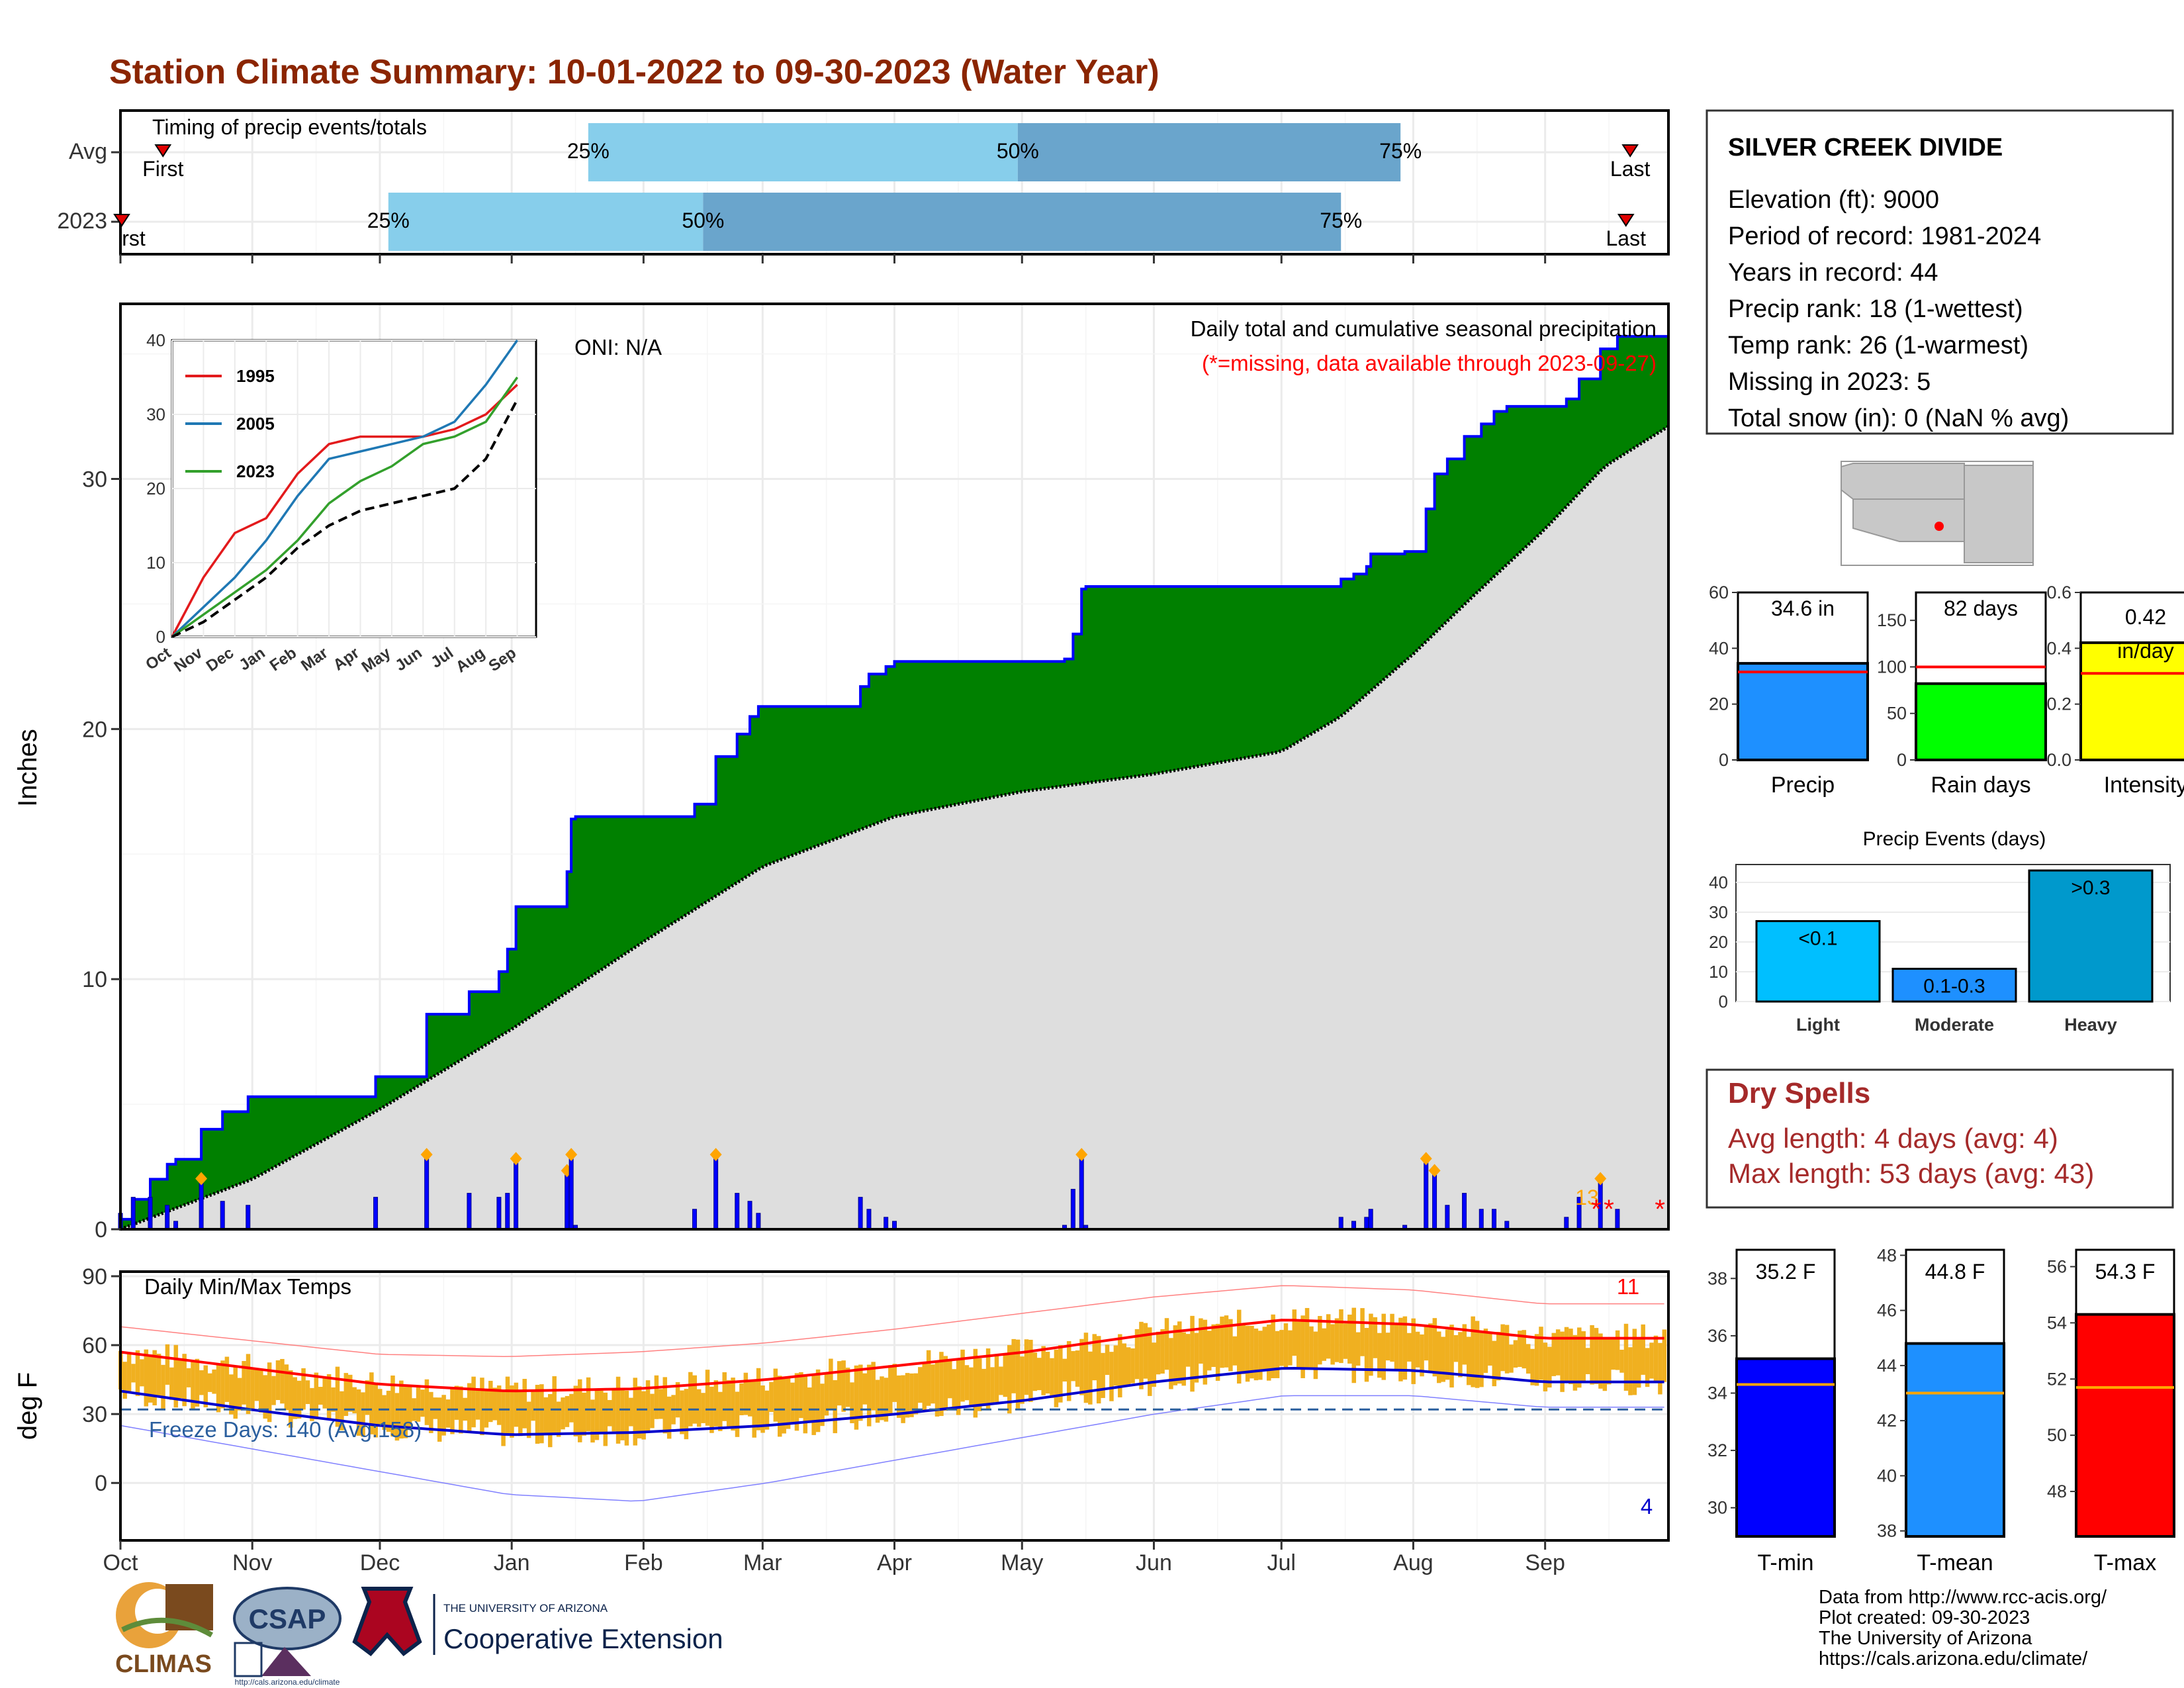  Describe the element at coordinates (1954, 987) in the screenshot. I see `events-bar-label: 0.1-0.3` at that location.